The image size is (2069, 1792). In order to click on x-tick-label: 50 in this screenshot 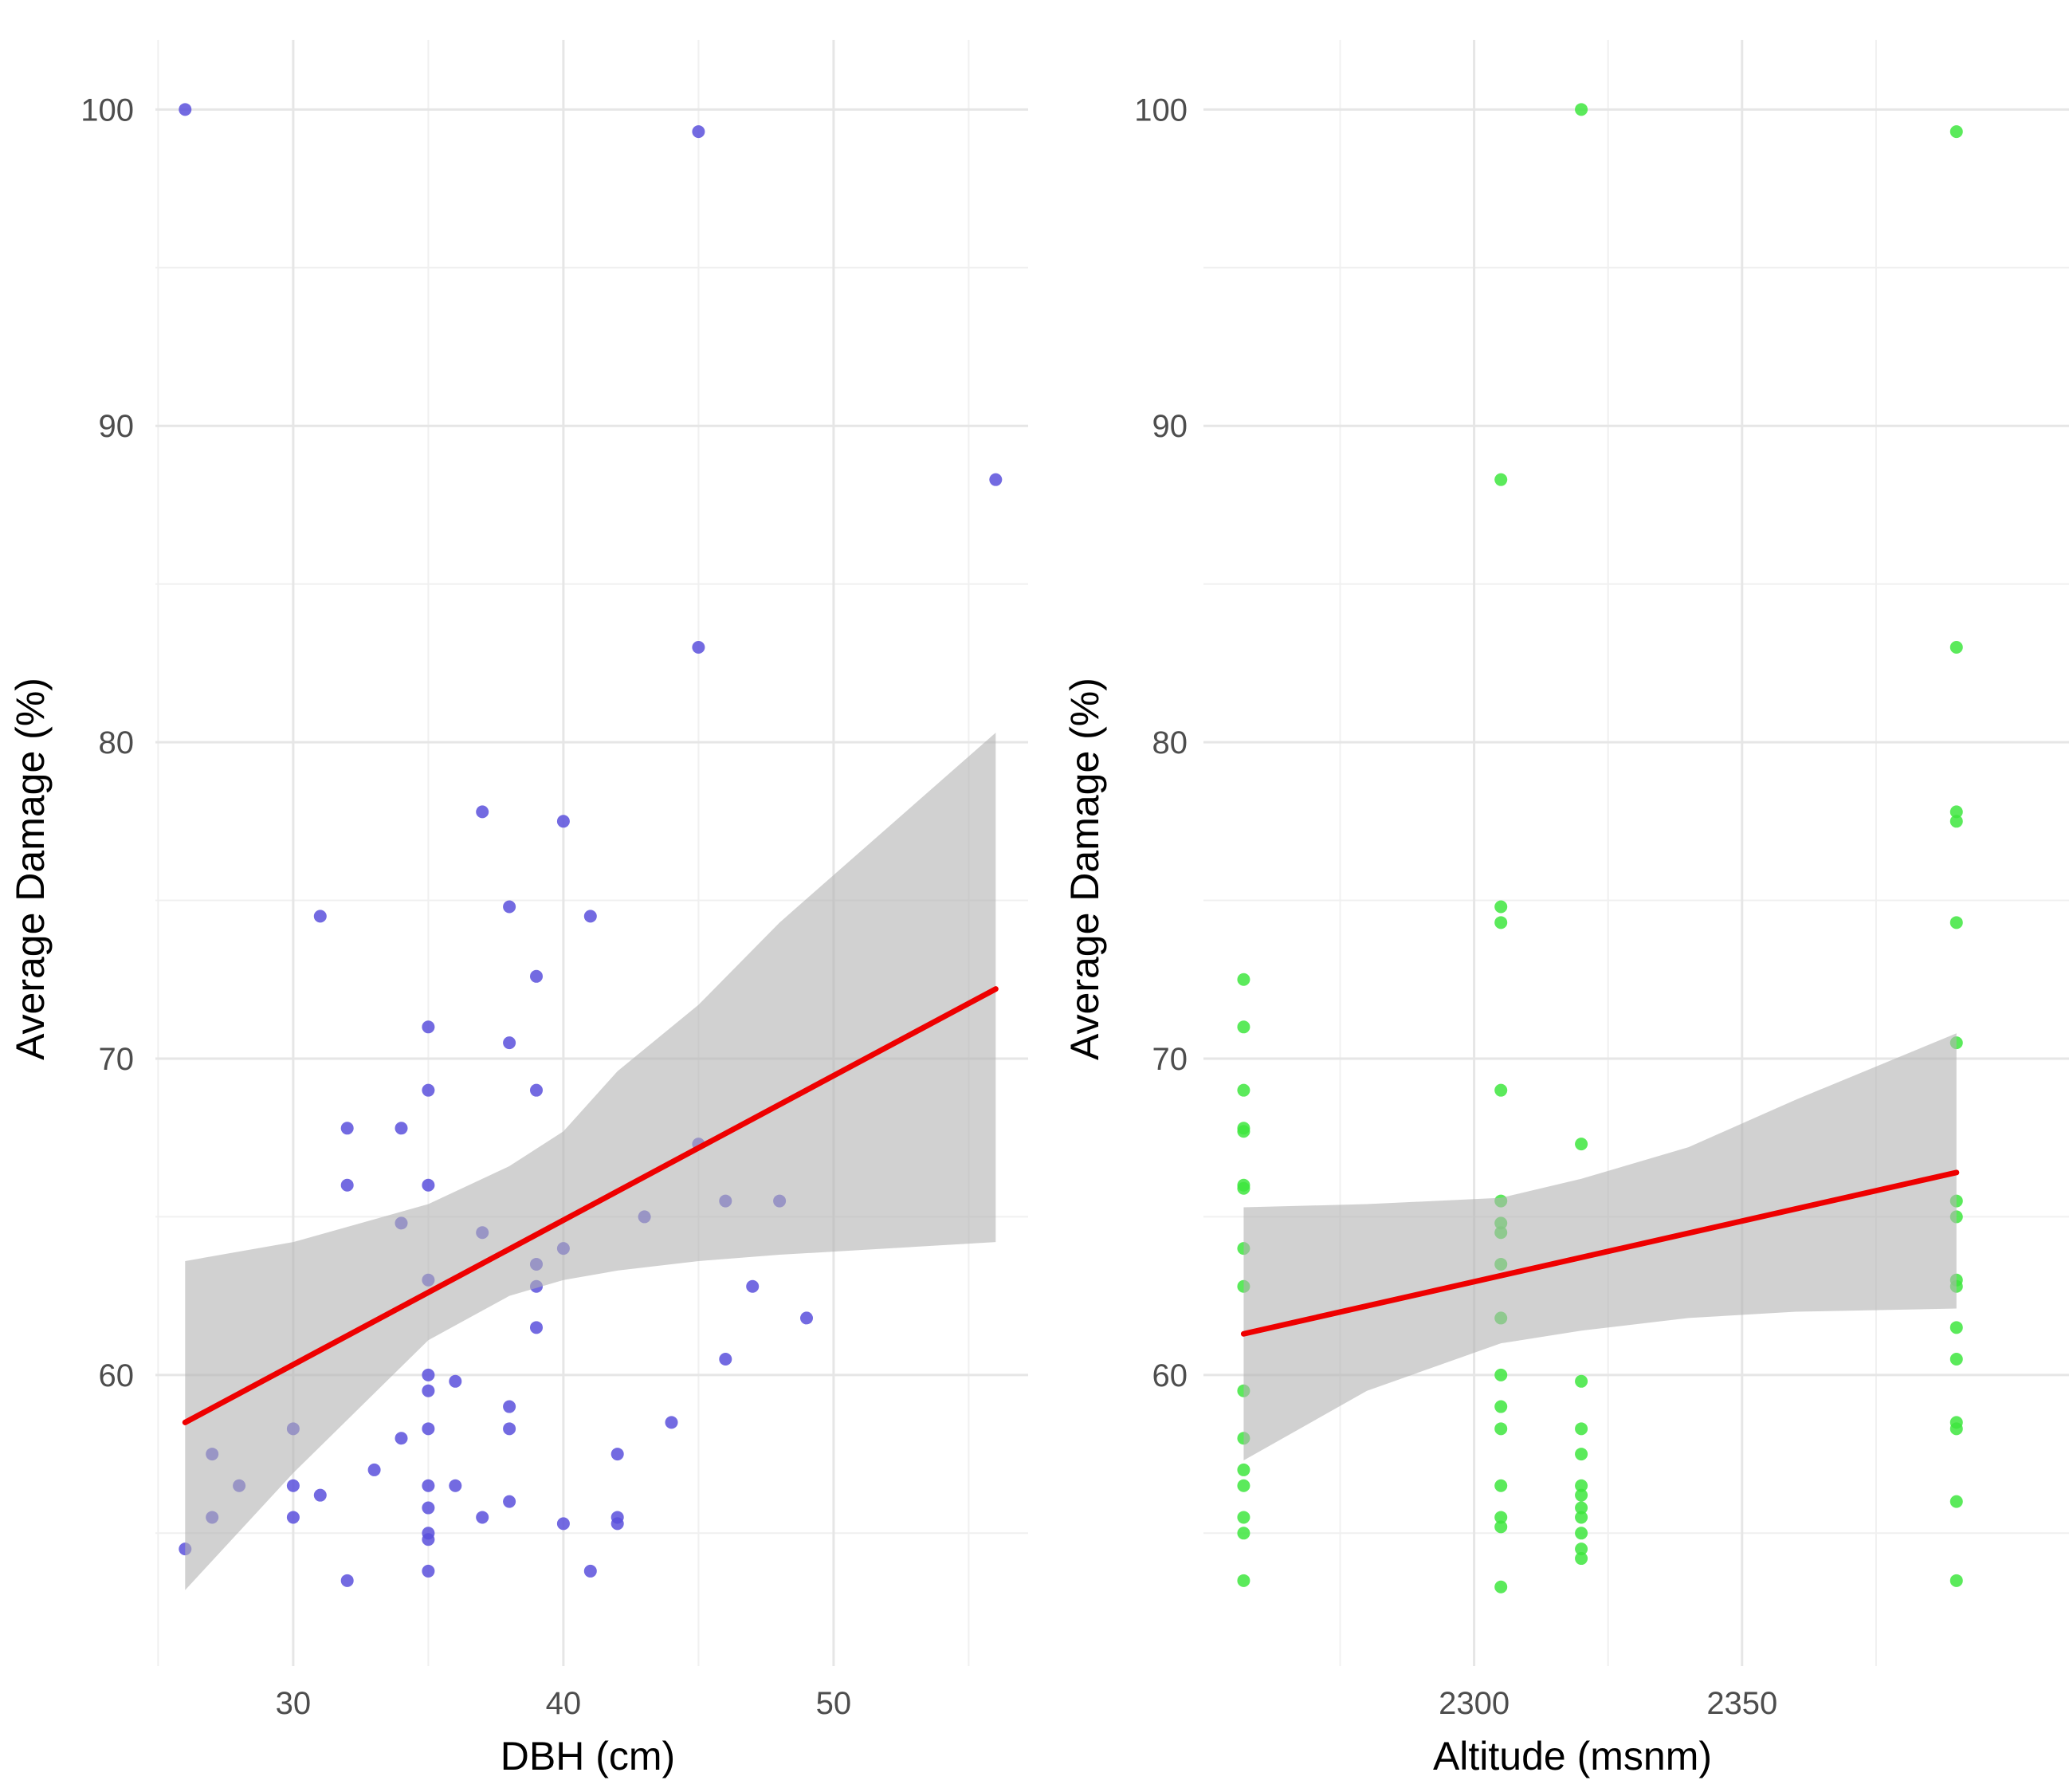, I will do `click(834, 1703)`.